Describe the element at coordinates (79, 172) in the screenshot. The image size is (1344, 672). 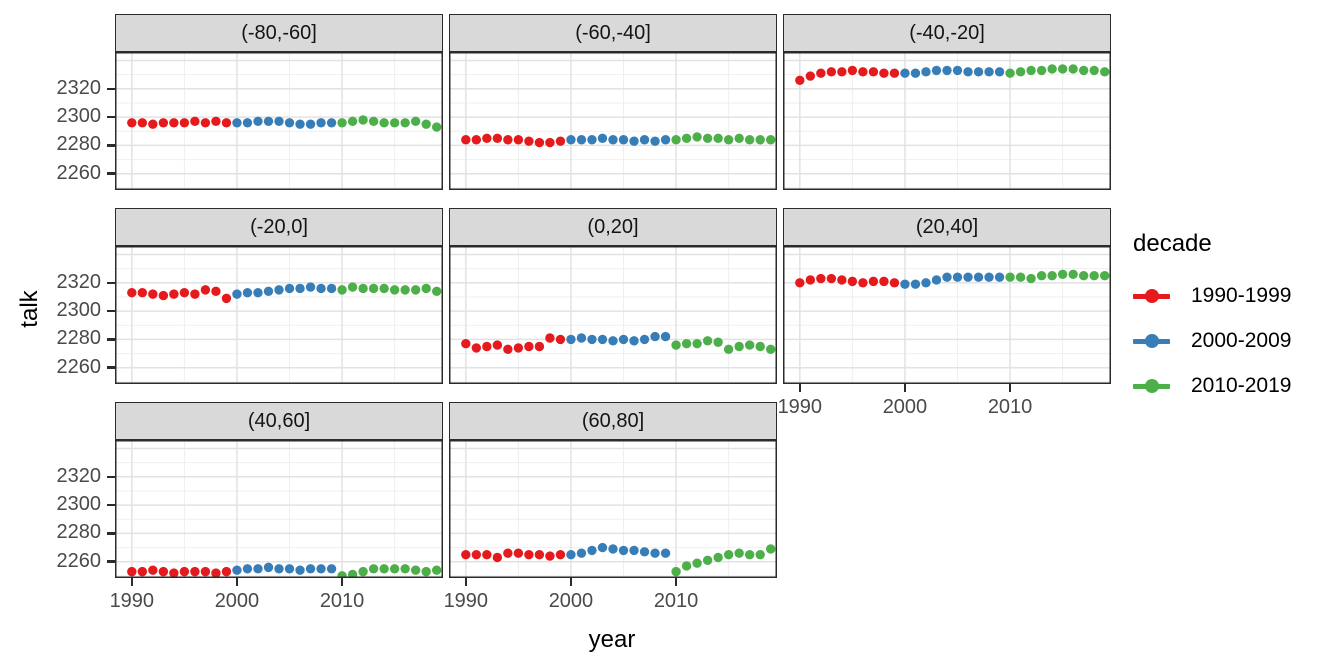
I see `y-axis-tick-label: 2260` at that location.